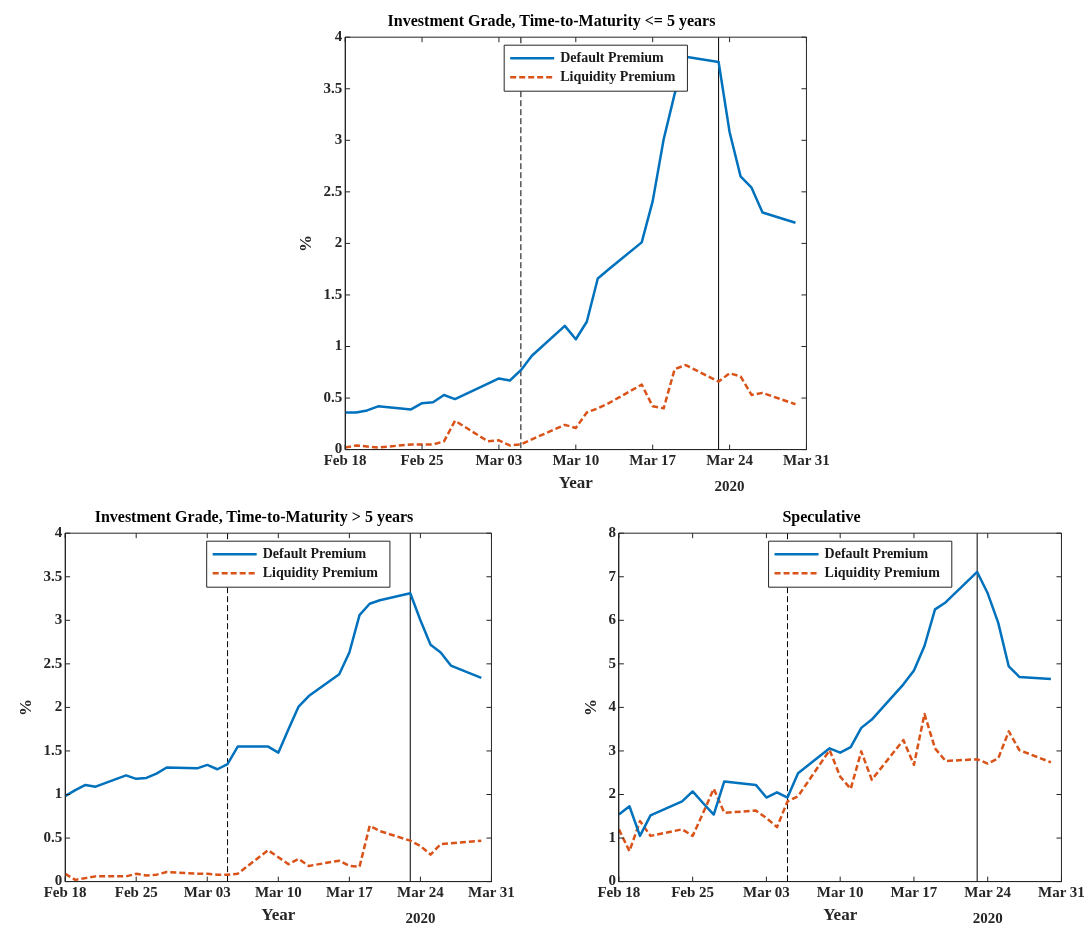  I want to click on chart-title: Speculative, so click(821, 516).